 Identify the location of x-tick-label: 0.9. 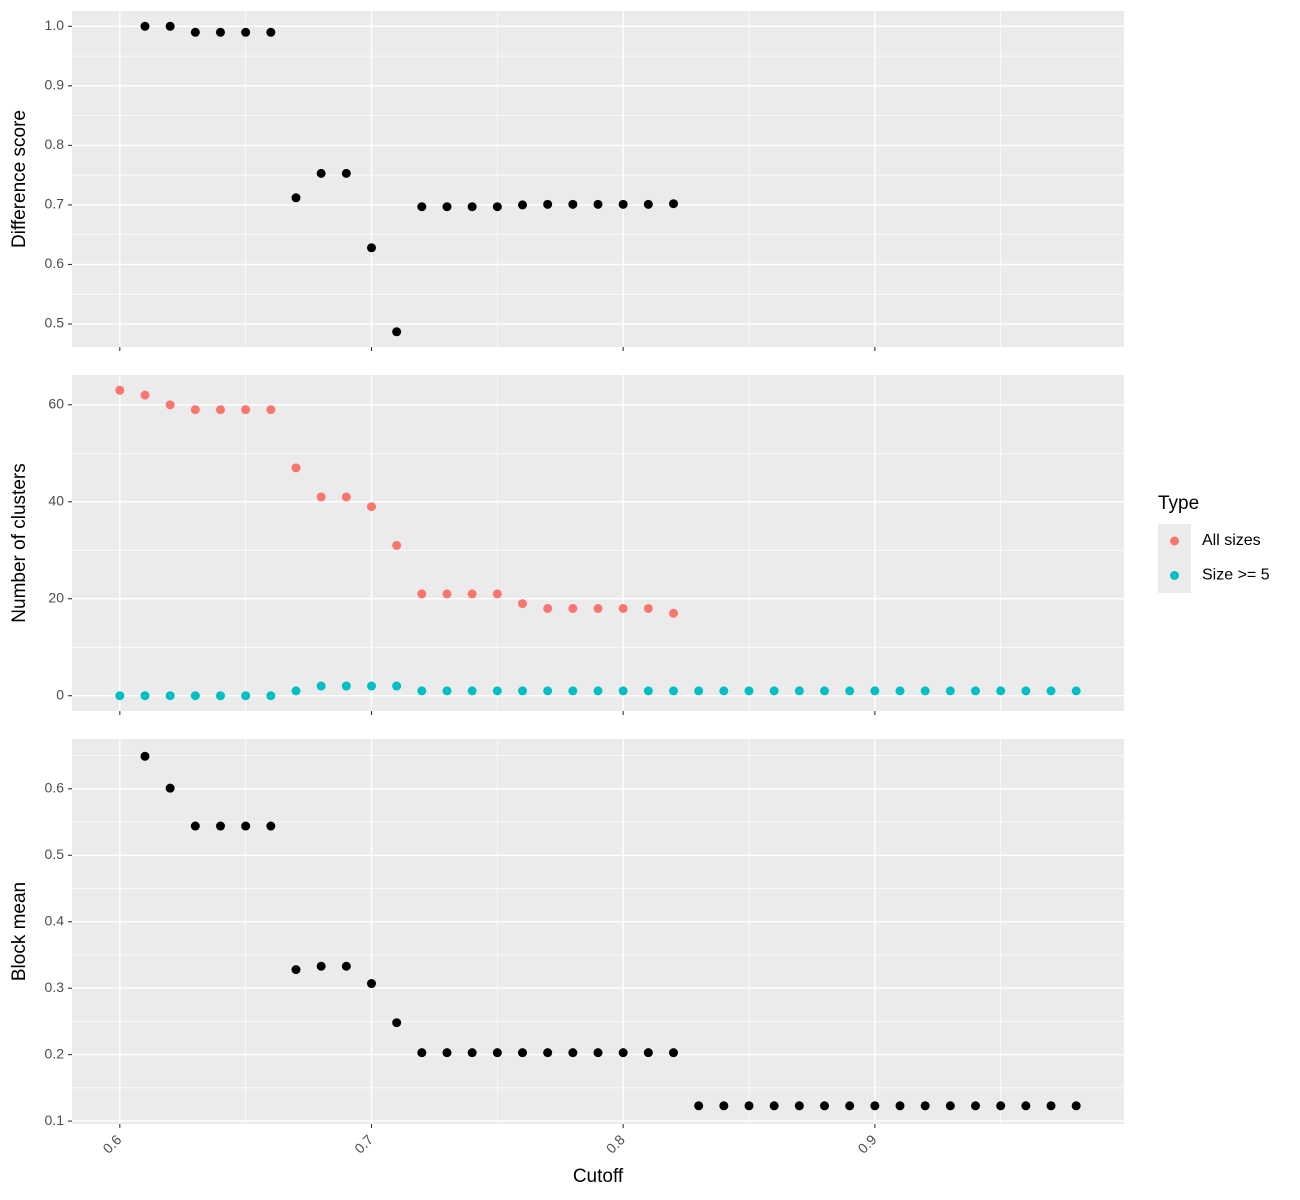
(867, 1143).